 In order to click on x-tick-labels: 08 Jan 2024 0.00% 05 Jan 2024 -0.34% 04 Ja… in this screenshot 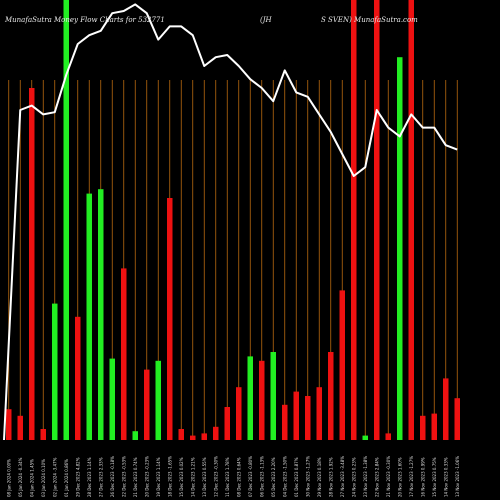, I will do `click(233, 476)`.